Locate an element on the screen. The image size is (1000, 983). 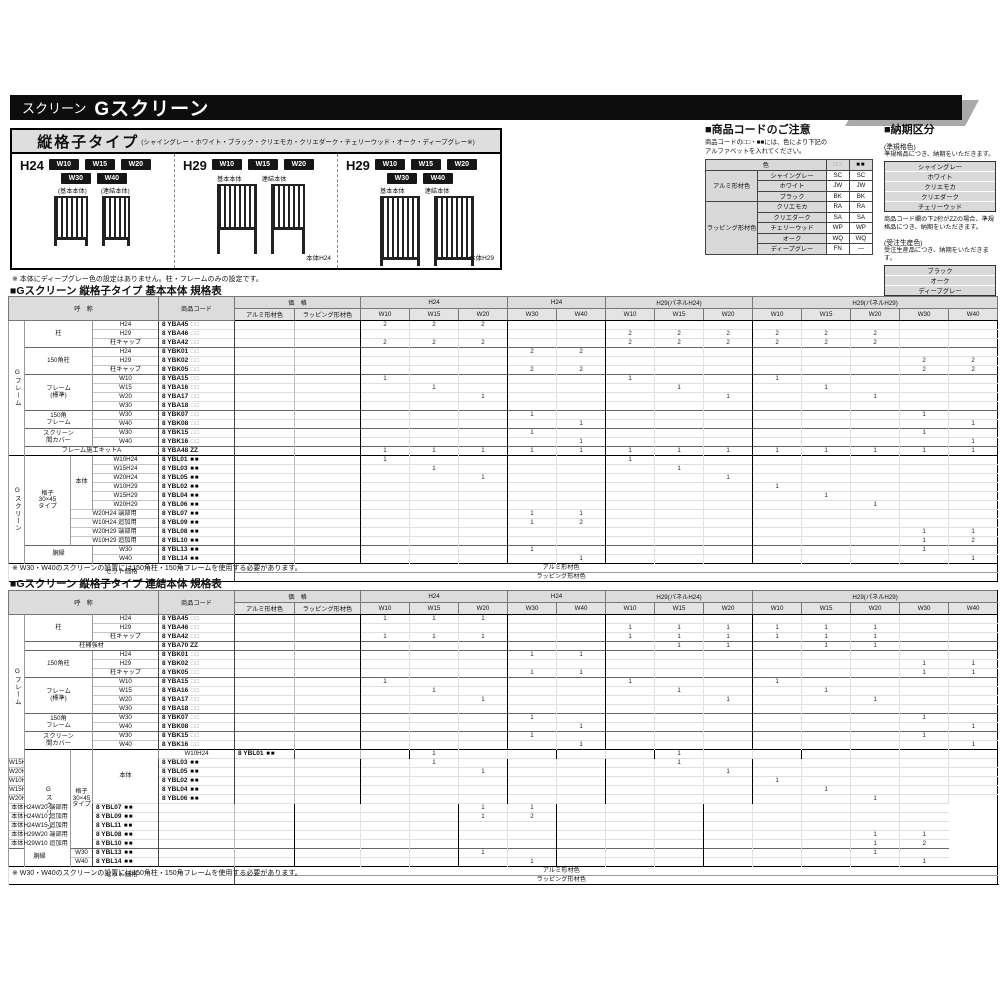
product-code: 8 YBK16 □□ is located at coordinates (196, 442).